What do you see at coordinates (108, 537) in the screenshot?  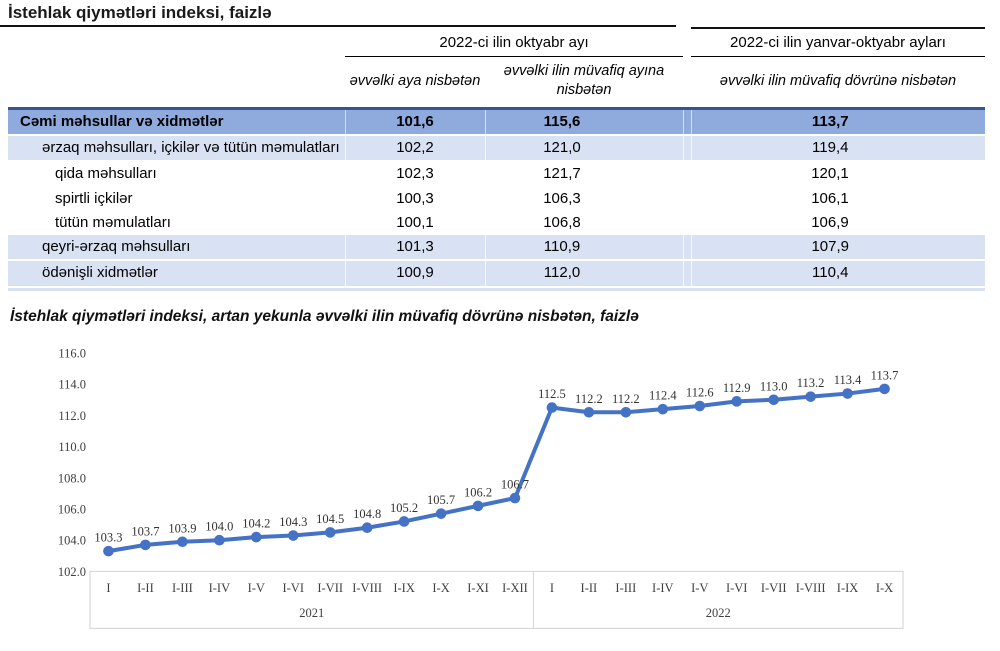 I see `data-point-label: 103.3` at bounding box center [108, 537].